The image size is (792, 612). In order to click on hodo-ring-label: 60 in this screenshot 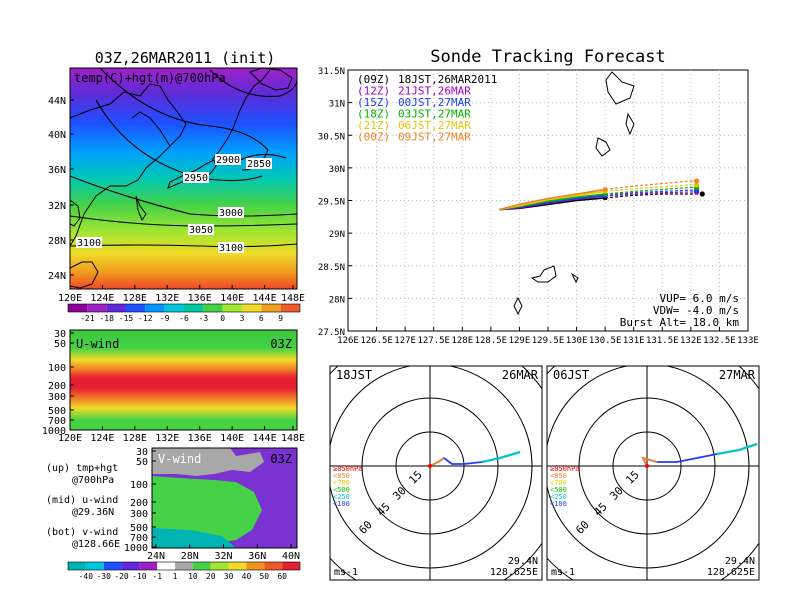, I will do `click(365, 527)`.